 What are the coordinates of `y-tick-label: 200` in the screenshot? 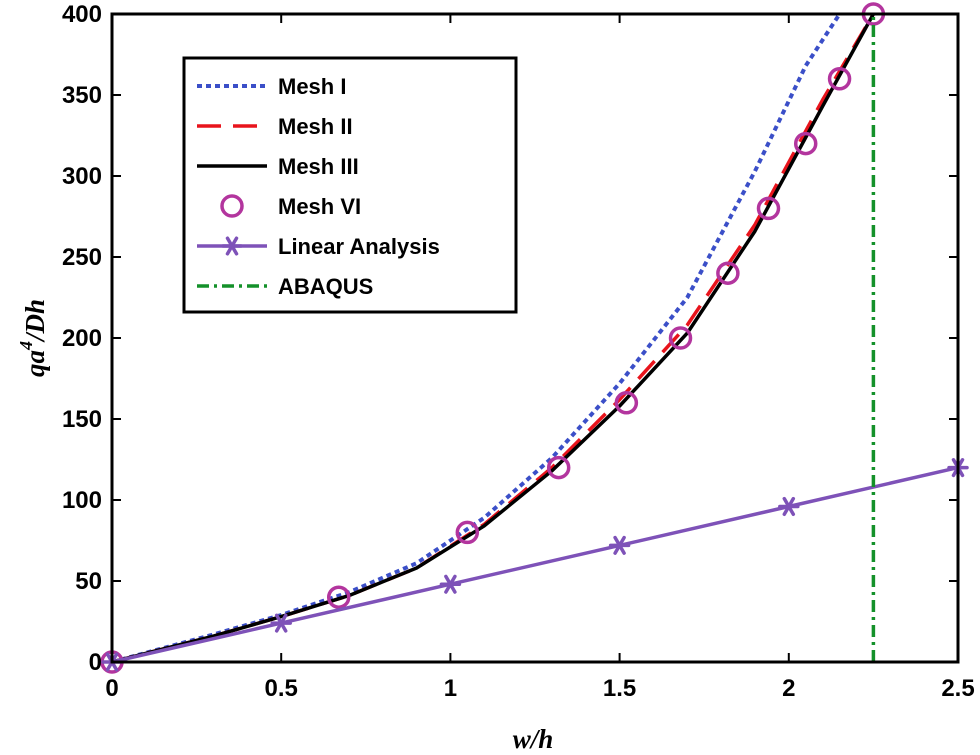 It's located at (82, 338).